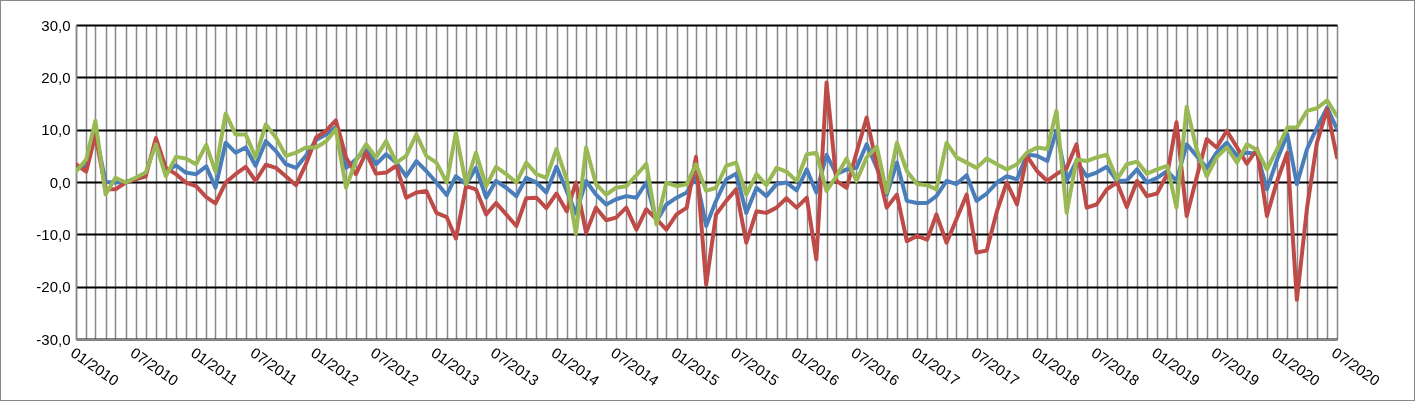  What do you see at coordinates (56, 130) in the screenshot?
I see `y-tick-label: 10,0` at bounding box center [56, 130].